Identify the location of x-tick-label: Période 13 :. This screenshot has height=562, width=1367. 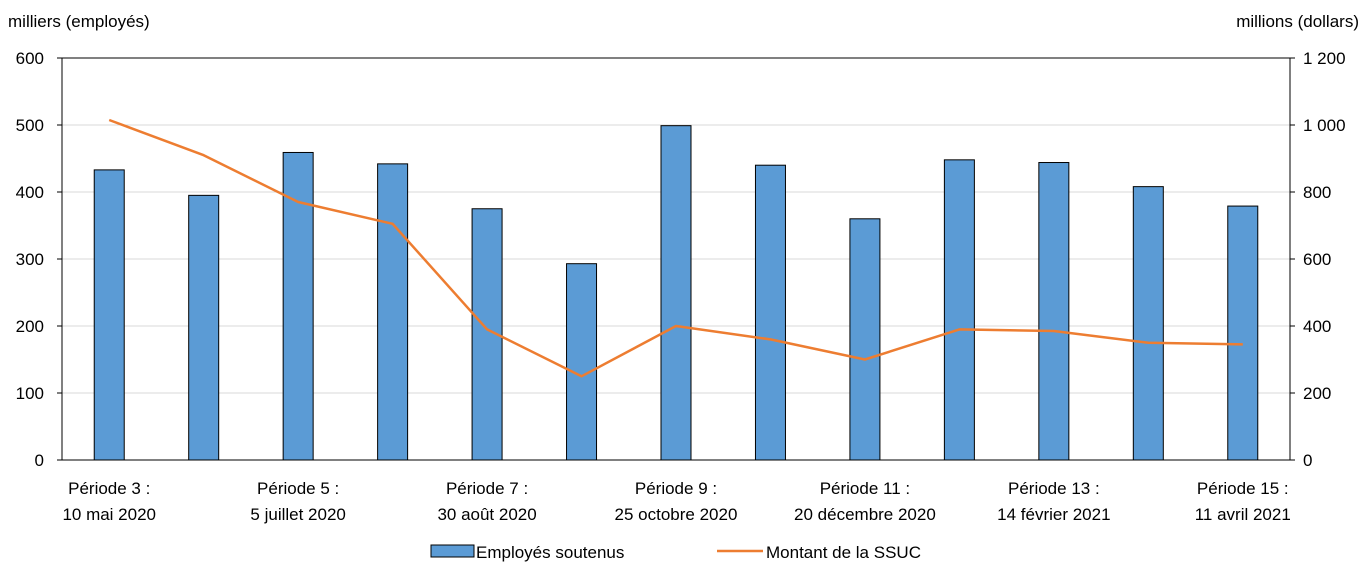
(1054, 488).